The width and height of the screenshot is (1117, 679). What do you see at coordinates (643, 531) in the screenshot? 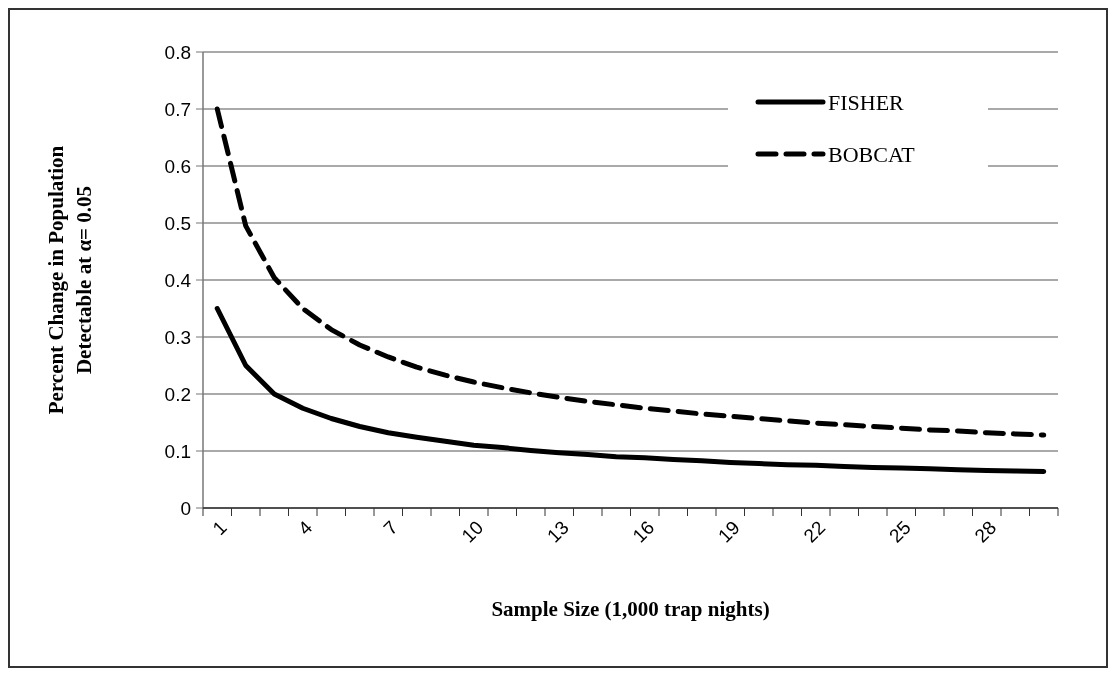
I see `x-tick-label: 16` at bounding box center [643, 531].